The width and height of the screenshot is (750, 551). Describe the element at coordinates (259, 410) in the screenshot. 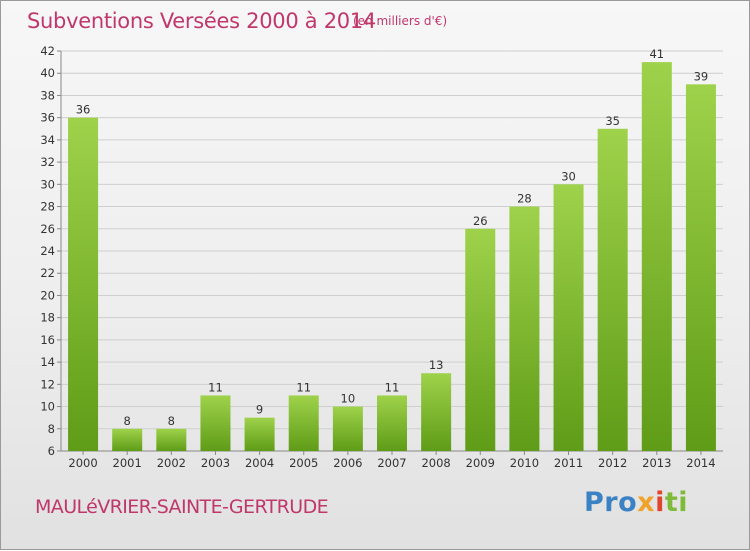

I see `bar-value-label: 9` at that location.